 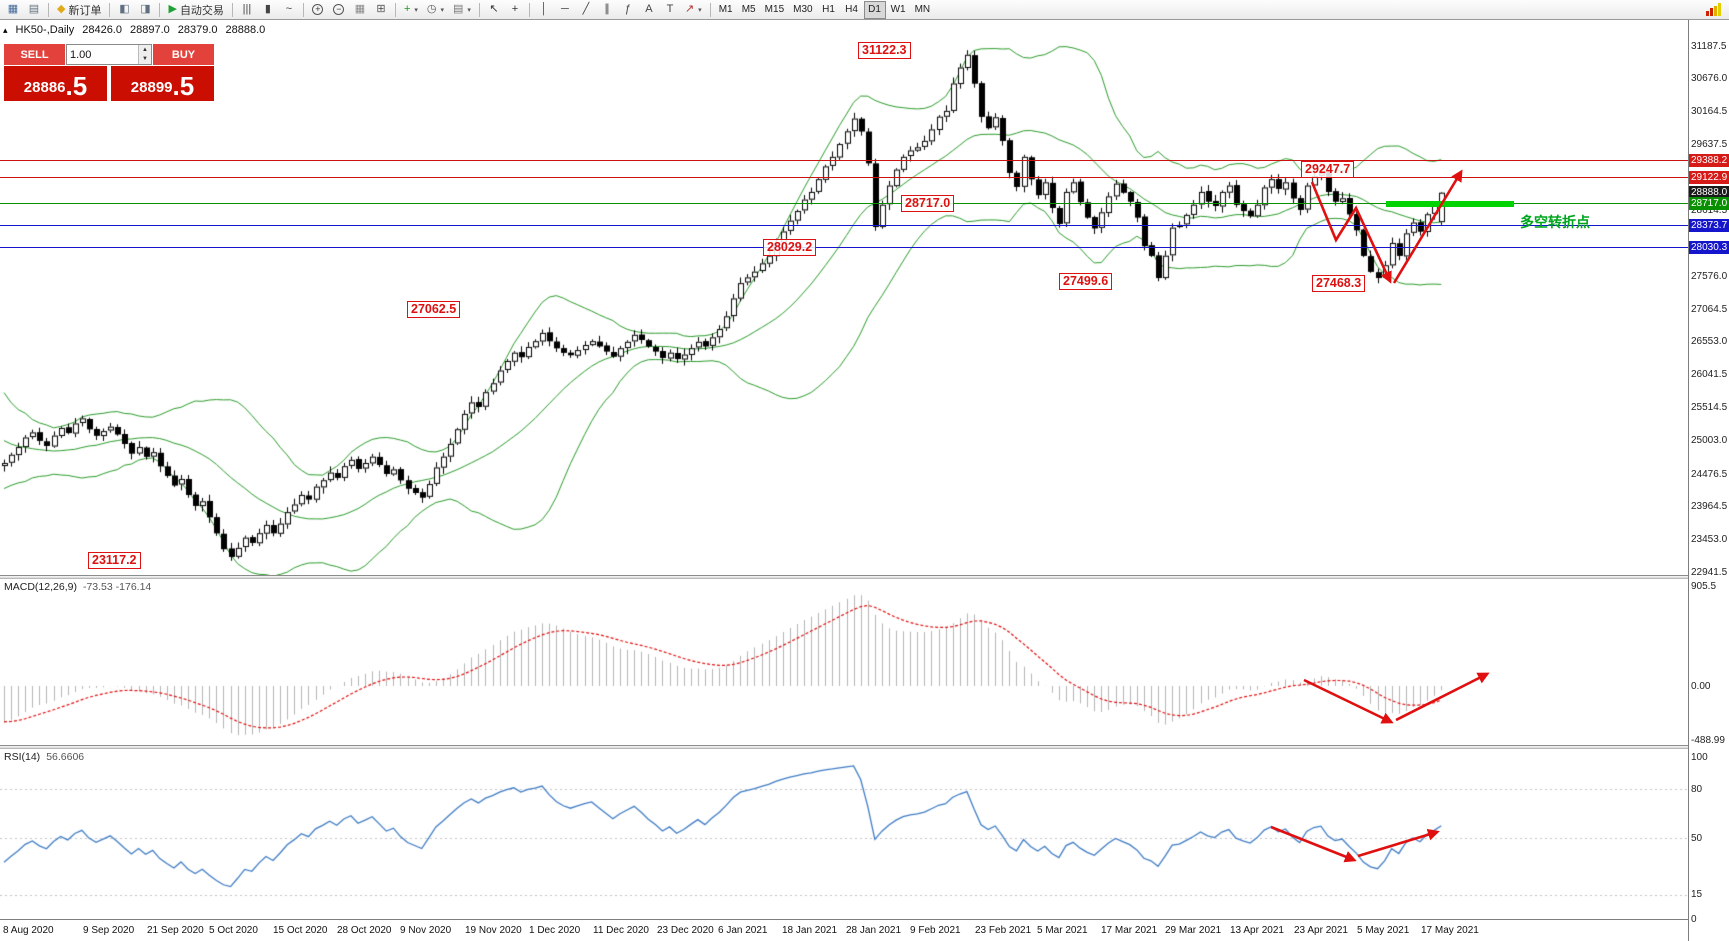 I want to click on timeframe-m5: M5, so click(x=749, y=10).